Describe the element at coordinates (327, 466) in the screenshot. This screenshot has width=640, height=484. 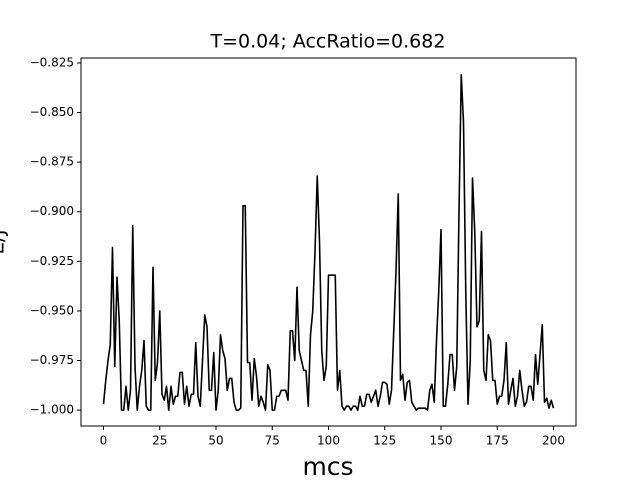
I see `x-axis-label: mcs` at that location.